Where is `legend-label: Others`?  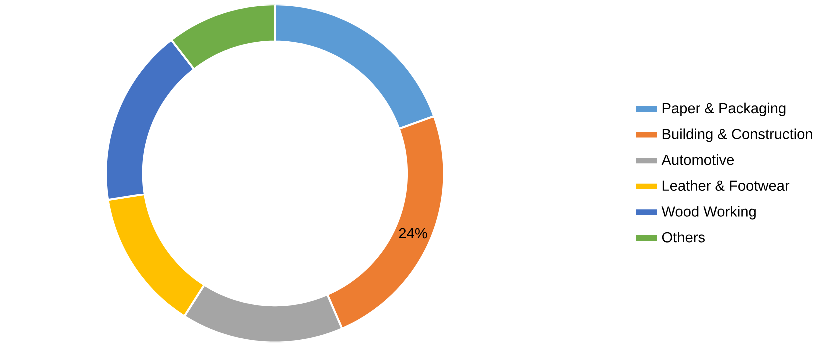 legend-label: Others is located at coordinates (683, 237).